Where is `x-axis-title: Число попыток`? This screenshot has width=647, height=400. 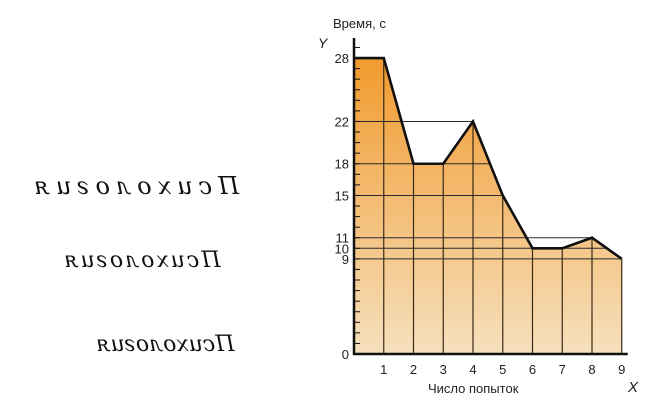 x-axis-title: Число попыток is located at coordinates (473, 388).